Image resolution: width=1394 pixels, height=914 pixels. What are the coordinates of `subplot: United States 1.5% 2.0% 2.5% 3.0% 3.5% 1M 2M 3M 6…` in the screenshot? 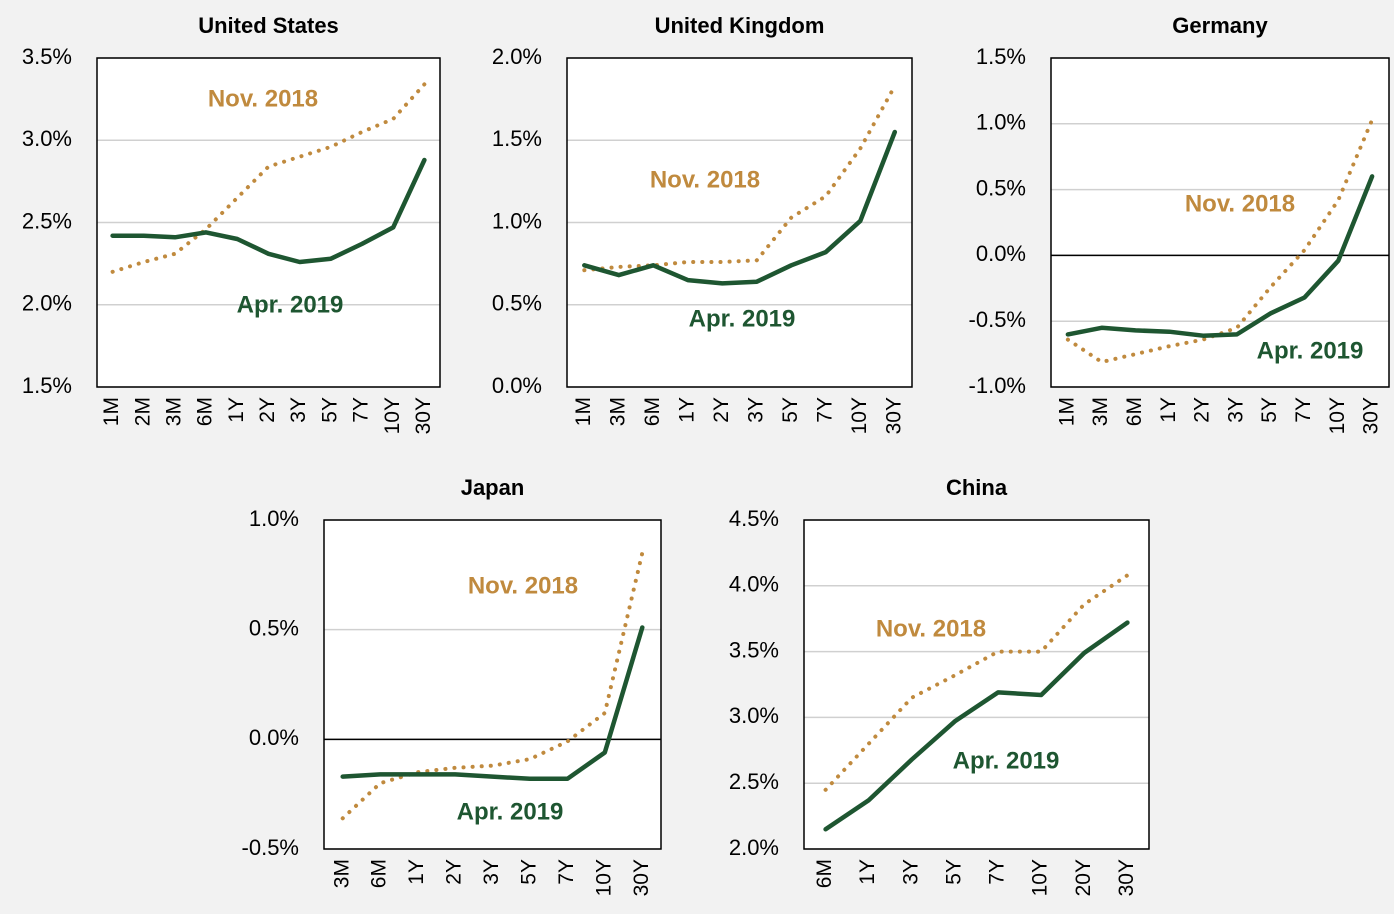 It's located at (231, 223).